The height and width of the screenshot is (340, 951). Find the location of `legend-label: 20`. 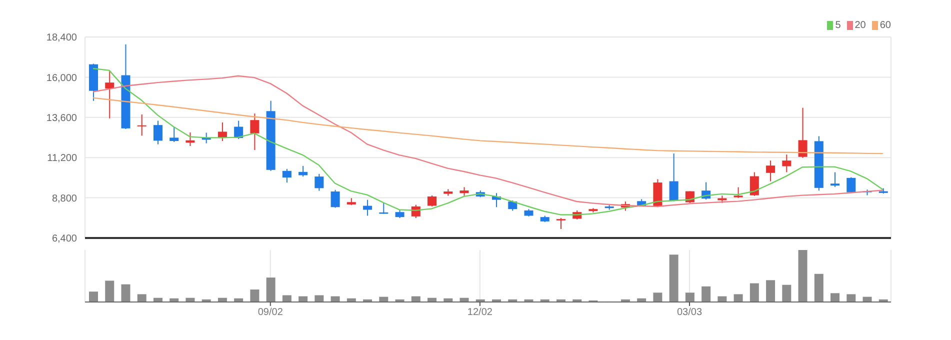

legend-label: 20 is located at coordinates (860, 25).